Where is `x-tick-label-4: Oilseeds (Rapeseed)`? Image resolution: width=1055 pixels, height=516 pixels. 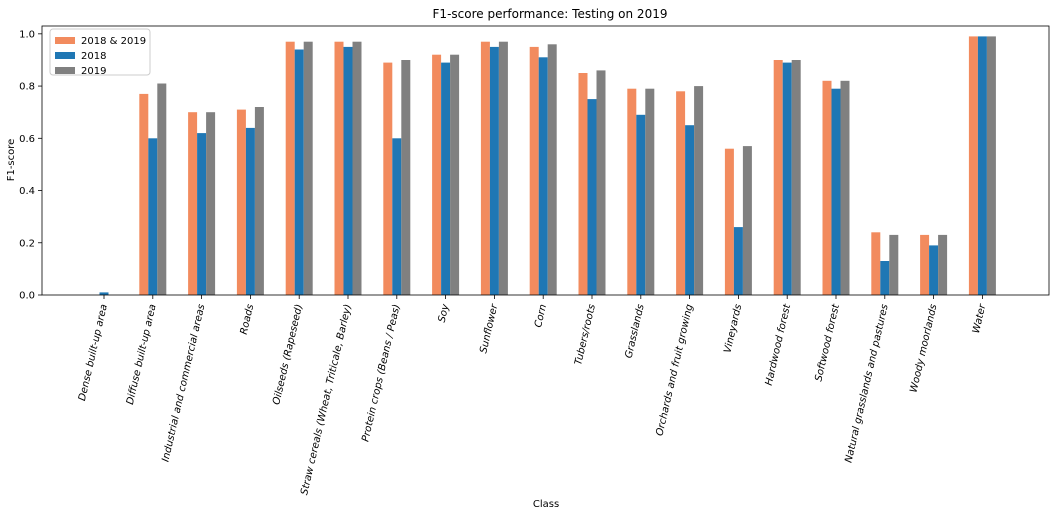 x-tick-label-4: Oilseeds (Rapeseed) is located at coordinates (288, 354).